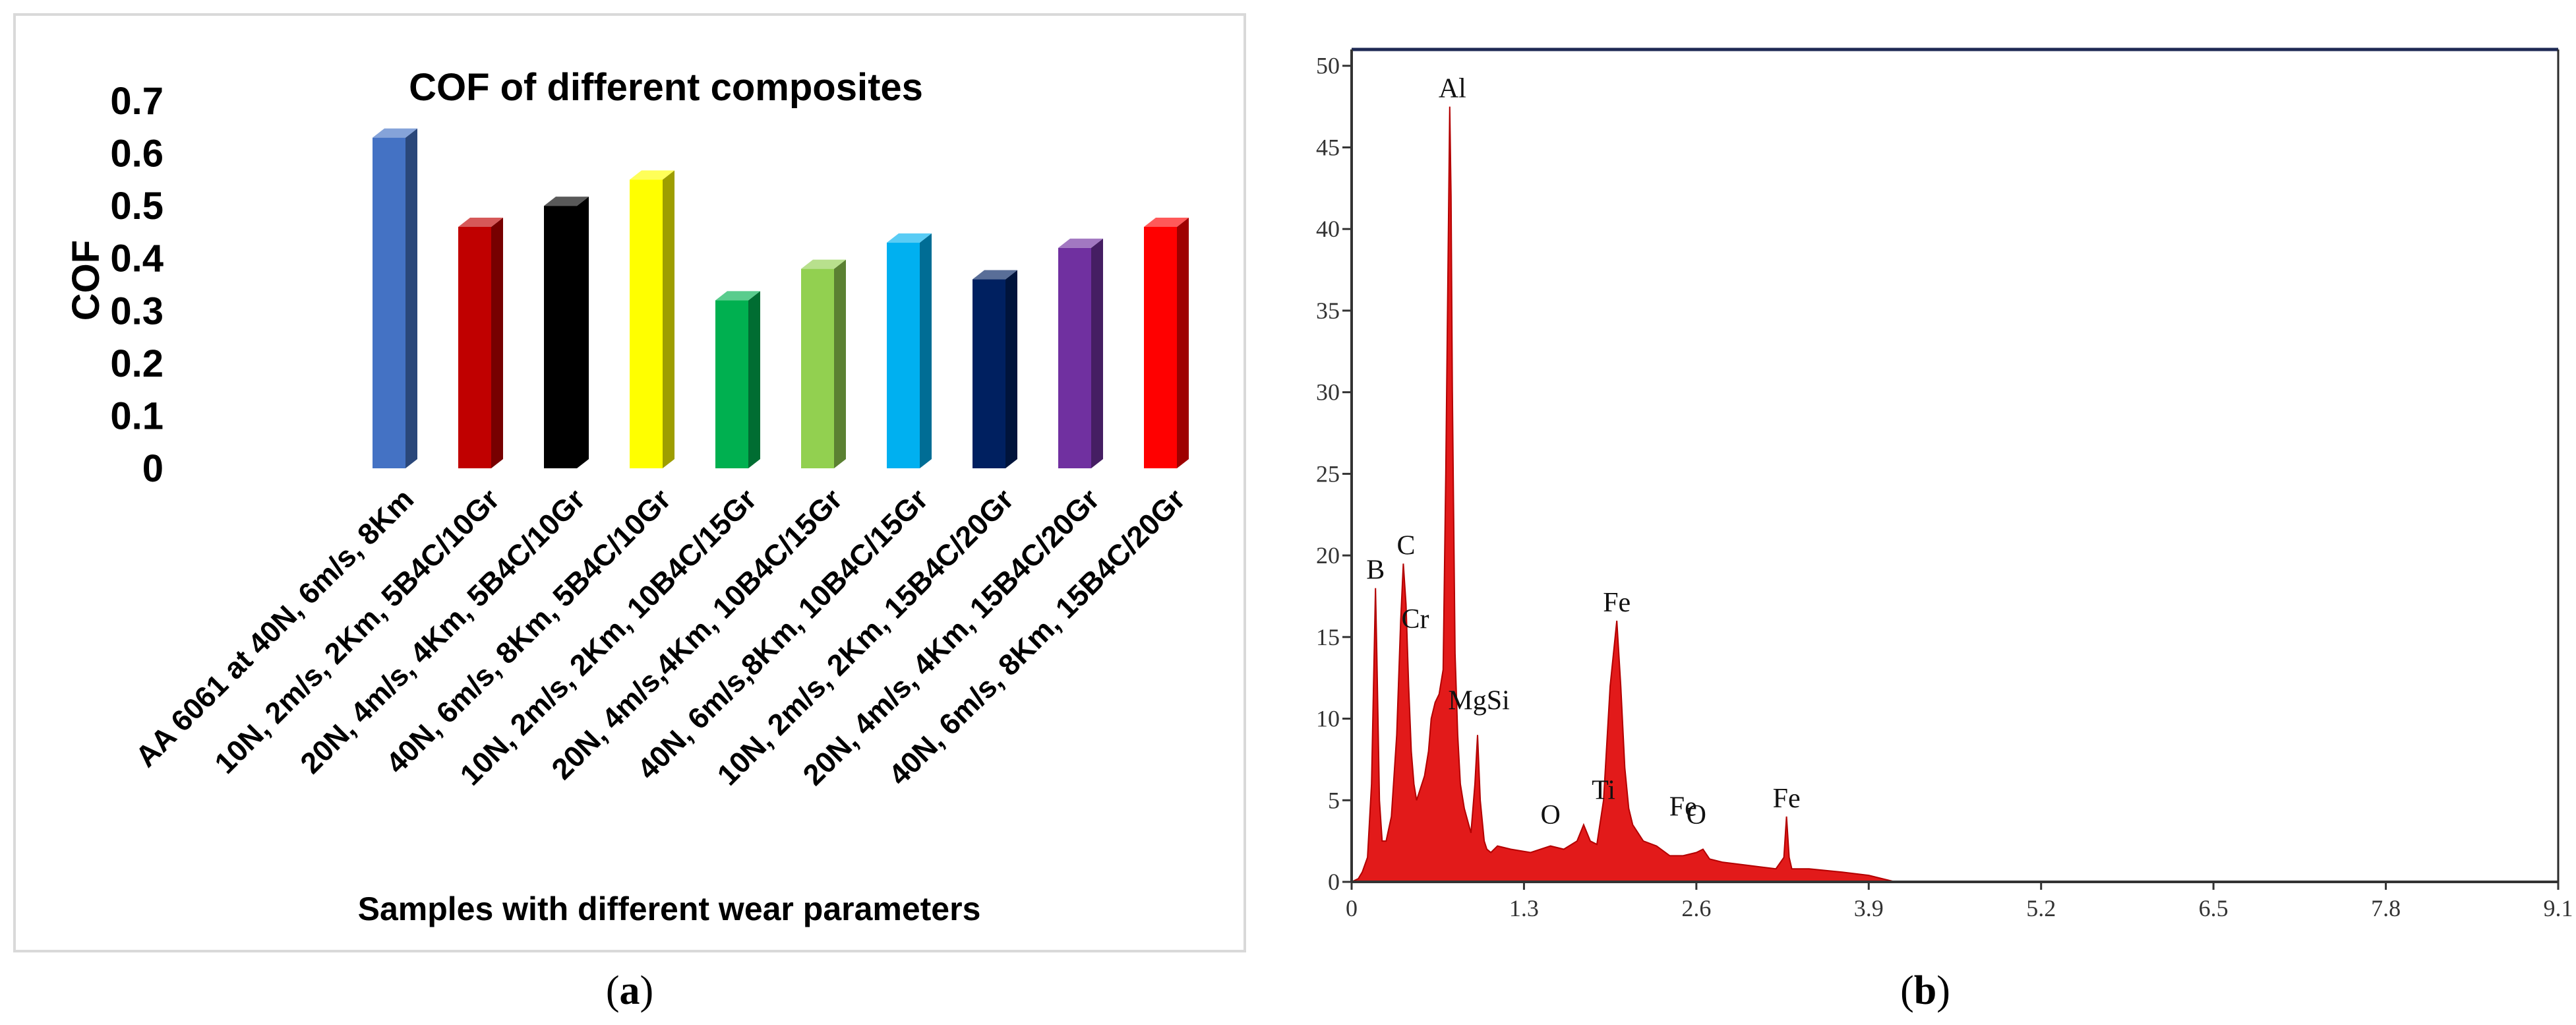 The height and width of the screenshot is (1025, 2576). Describe the element at coordinates (1524, 908) in the screenshot. I see `chart-b-x-tick-label: 1.3` at that location.